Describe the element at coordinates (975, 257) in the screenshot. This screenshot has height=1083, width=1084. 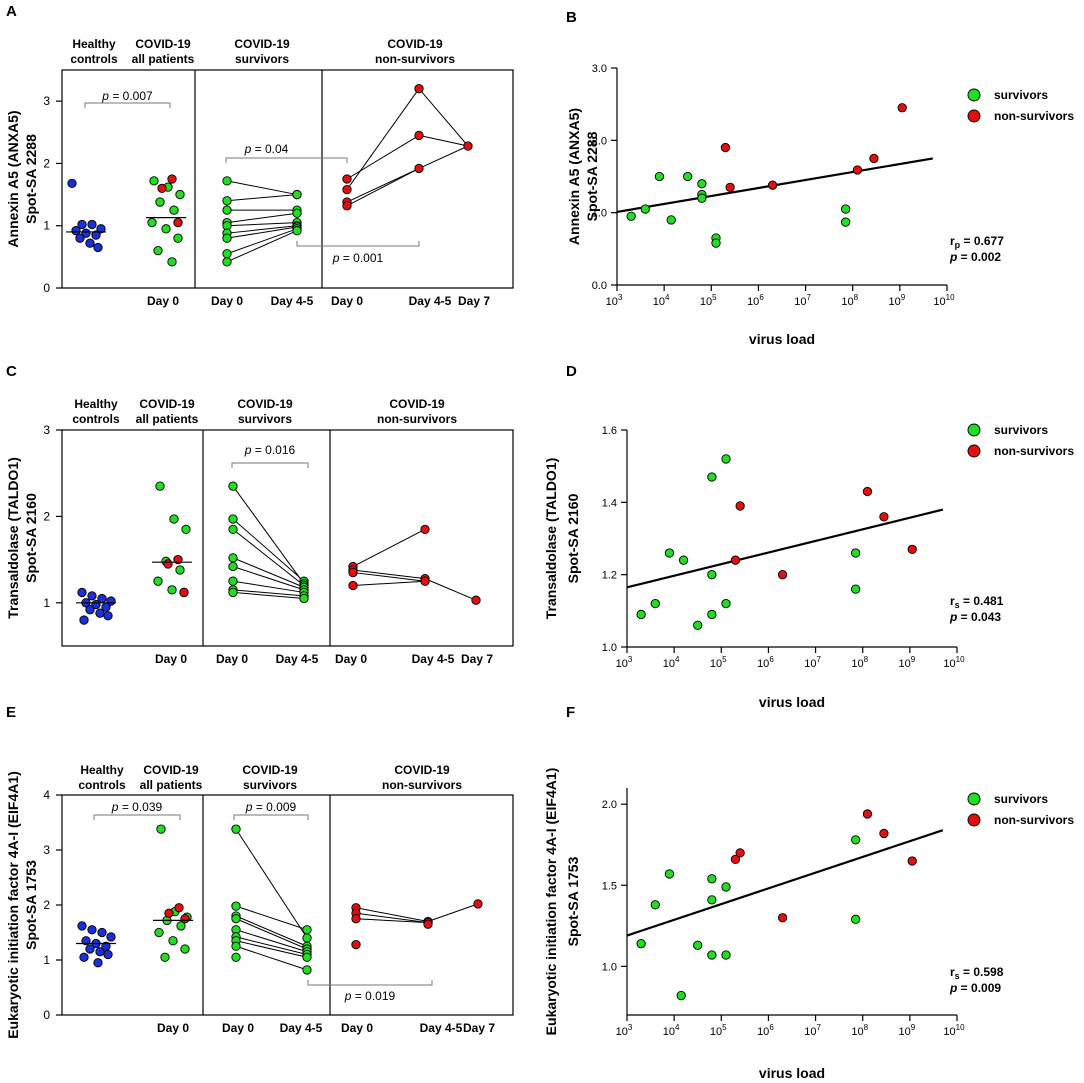
I see `correlation-p-value: p = 0.002` at that location.